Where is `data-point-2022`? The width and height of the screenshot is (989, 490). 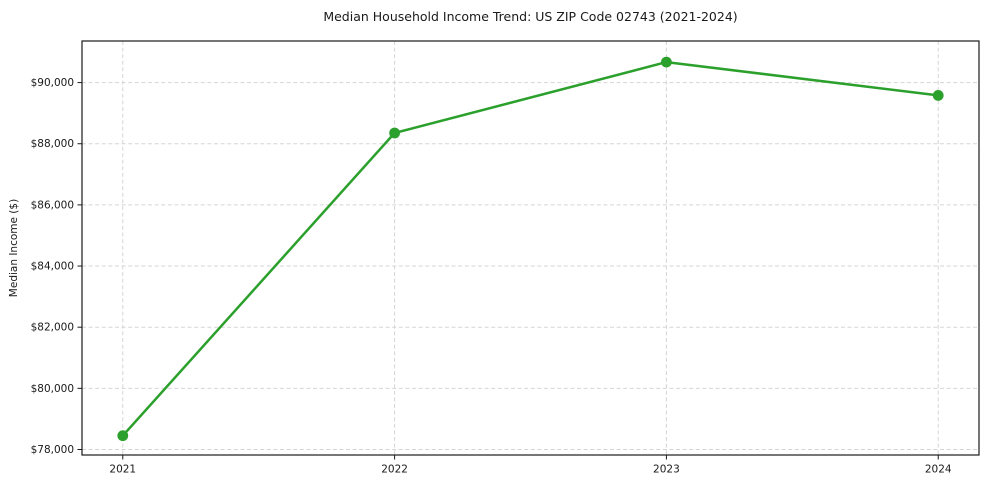
data-point-2022 is located at coordinates (394, 133).